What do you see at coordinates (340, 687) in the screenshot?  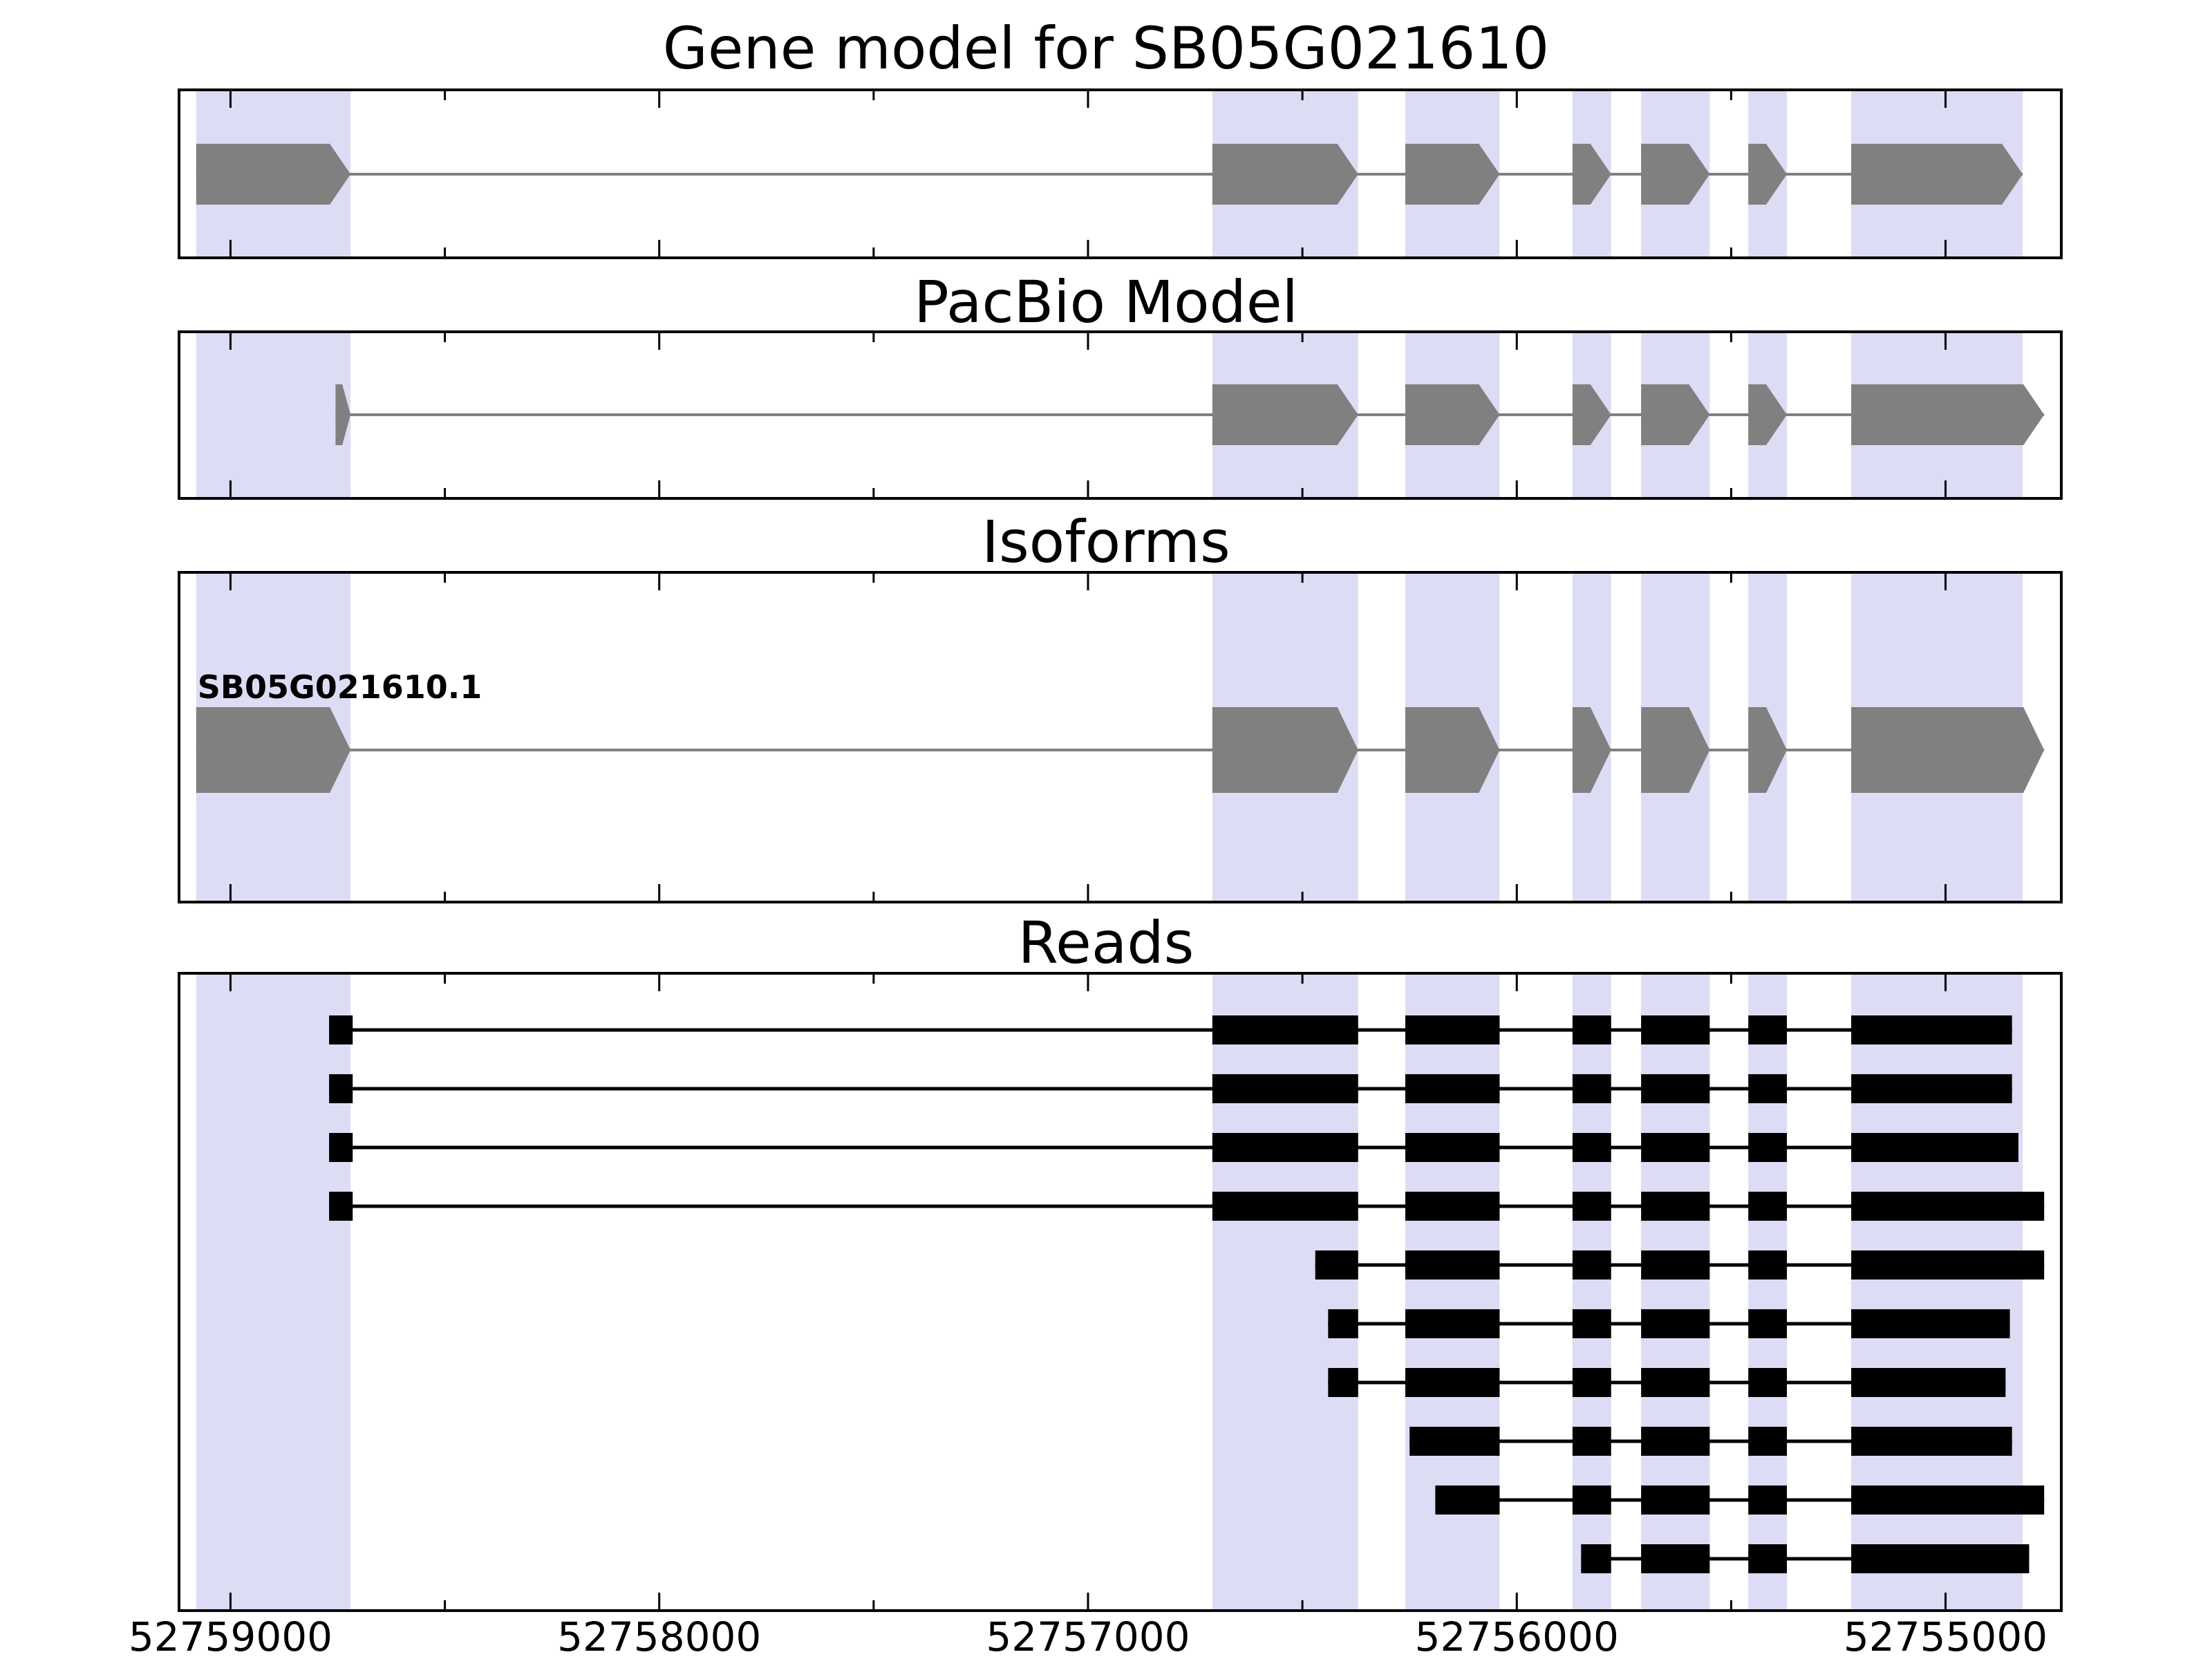 I see `isoform-label: SB05G021610.1` at bounding box center [340, 687].